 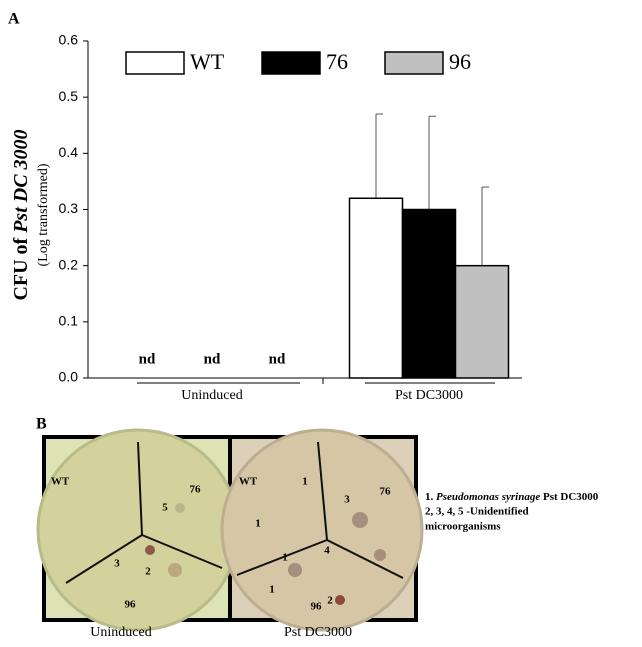 What do you see at coordinates (69, 264) in the screenshot?
I see `y-tick-label: 0.2` at bounding box center [69, 264].